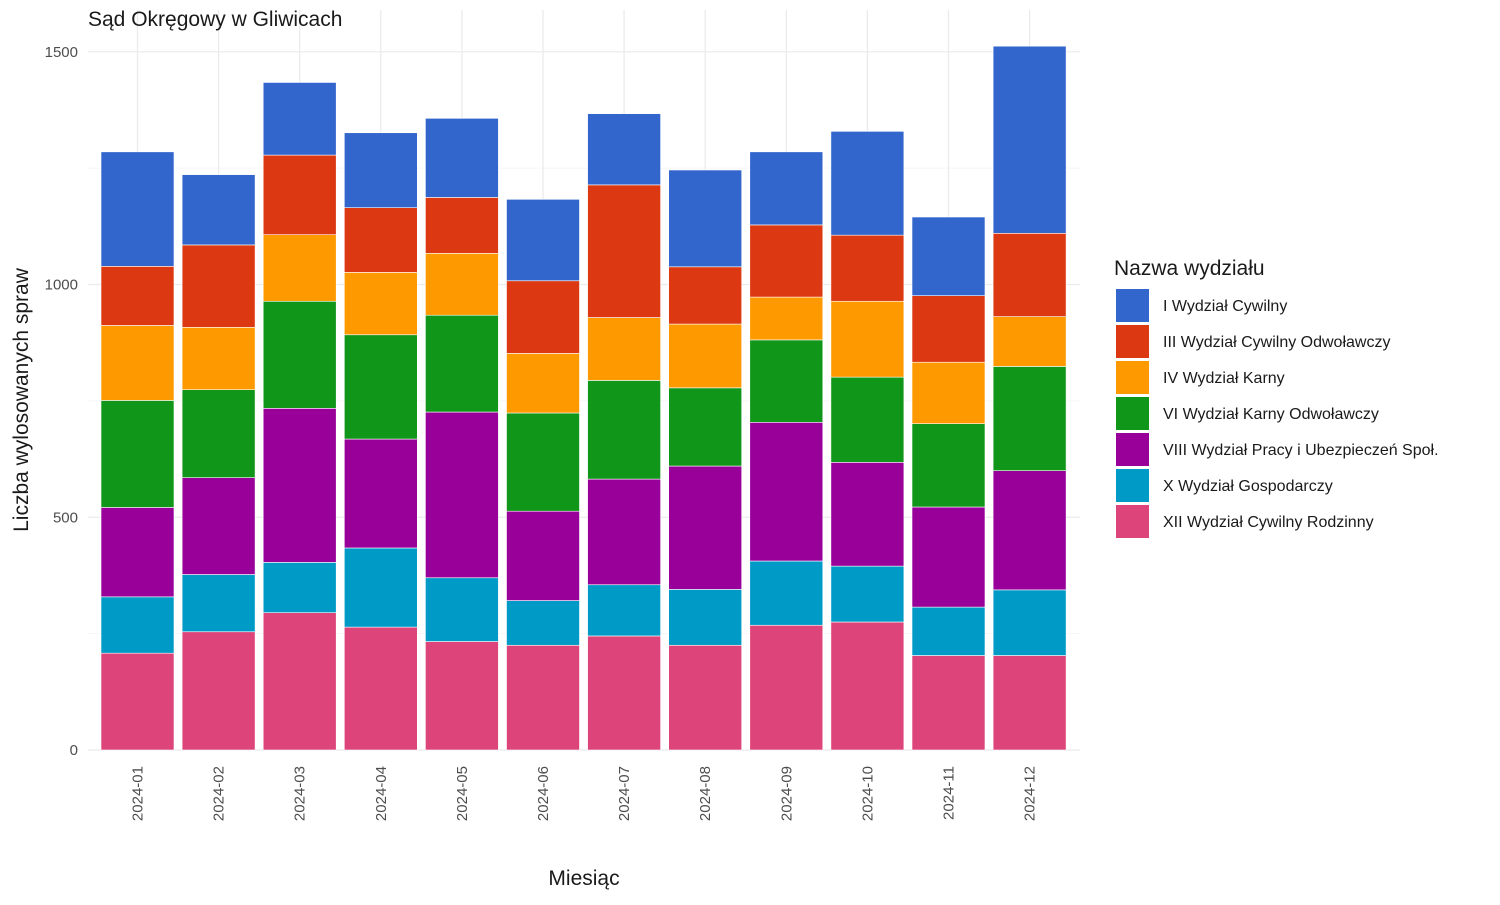 The width and height of the screenshot is (1500, 905). What do you see at coordinates (1224, 378) in the screenshot?
I see `legend-label: IV Wydział Karny` at bounding box center [1224, 378].